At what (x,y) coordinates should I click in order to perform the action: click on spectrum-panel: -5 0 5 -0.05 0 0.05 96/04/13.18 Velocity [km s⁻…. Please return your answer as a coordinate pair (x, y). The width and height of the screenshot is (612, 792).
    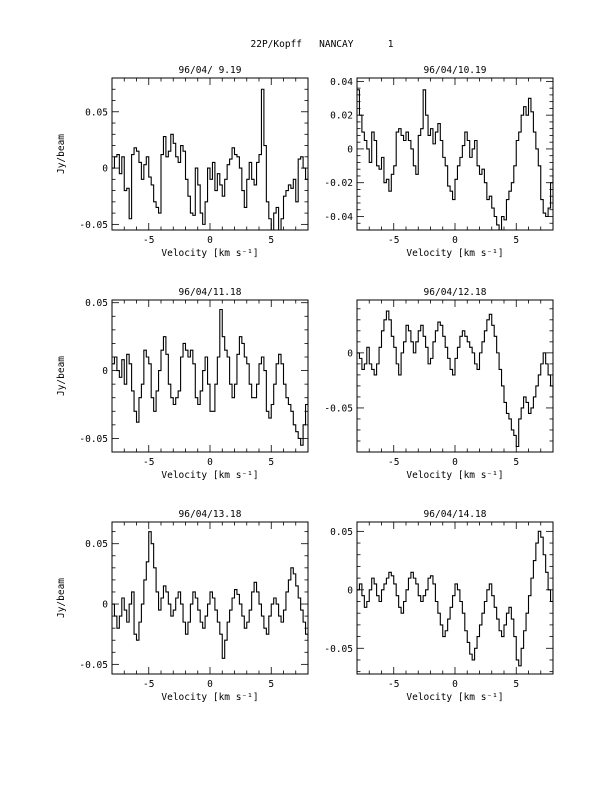
    Looking at the image, I should click on (182, 606).